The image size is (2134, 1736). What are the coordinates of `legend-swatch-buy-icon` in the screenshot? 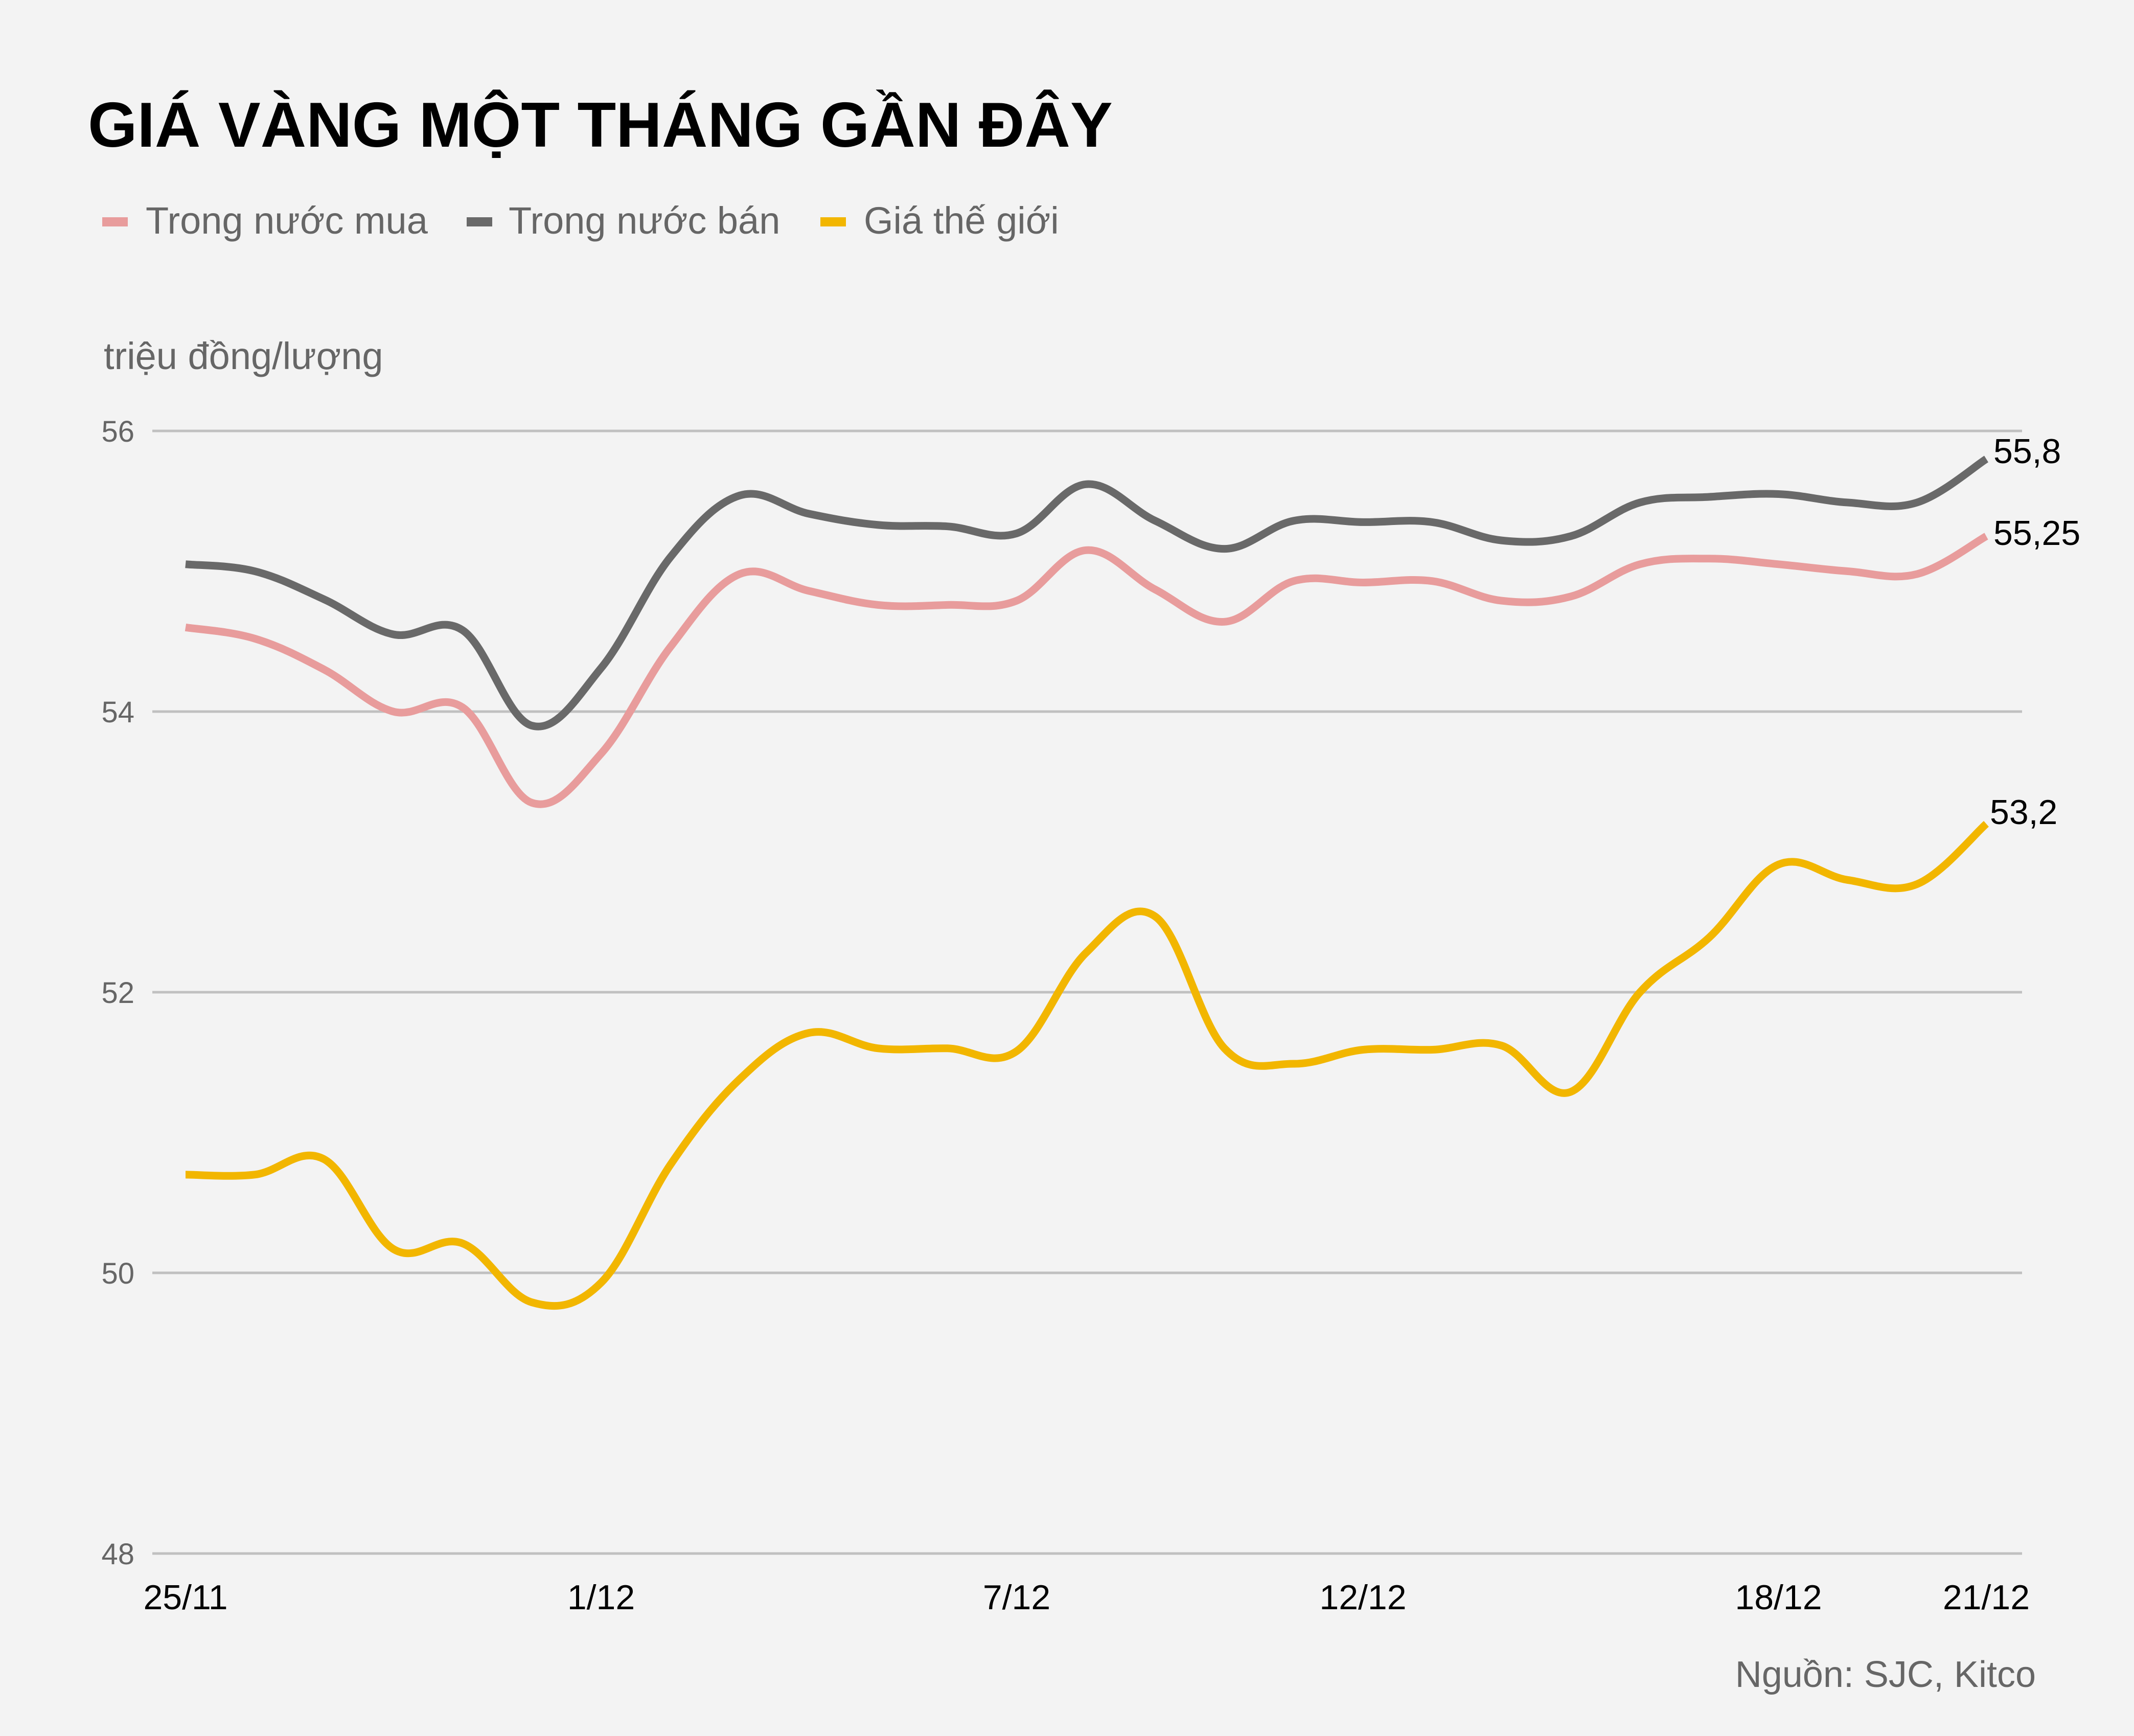 It's located at (115, 221).